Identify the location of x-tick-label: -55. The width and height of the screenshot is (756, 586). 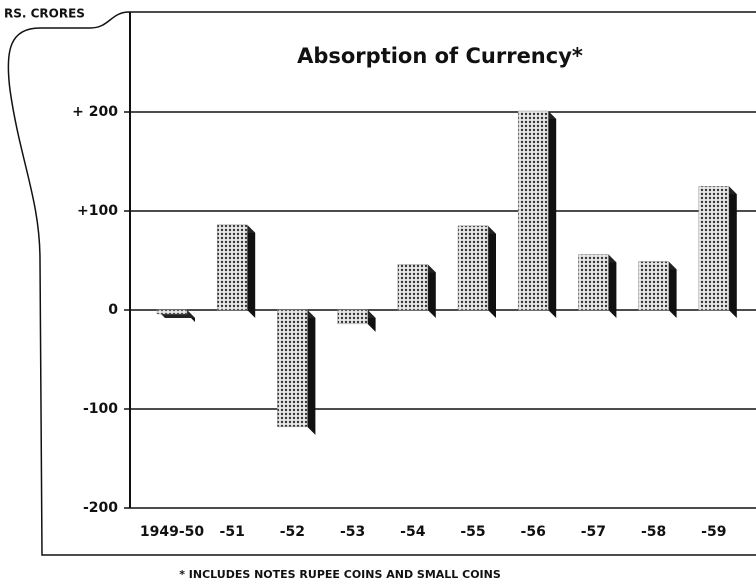
(472, 532).